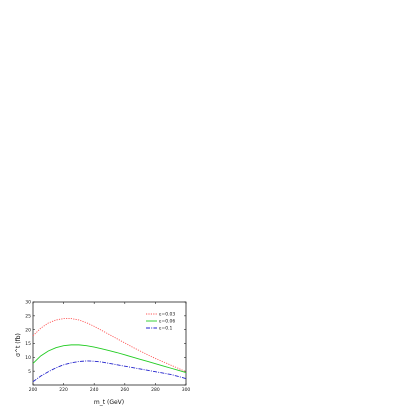 This screenshot has width=415, height=415. I want to click on legend: ε=0.03ε=0.06ε=0.1, so click(160, 322).